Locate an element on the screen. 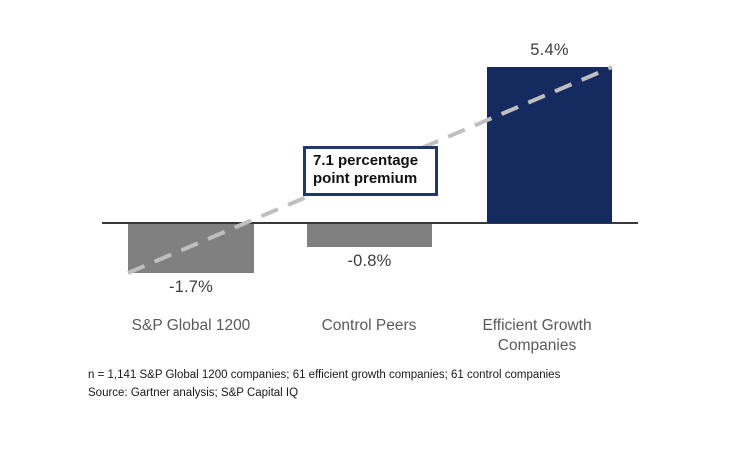 This screenshot has height=453, width=740. premium-callout-box: 7.1 percentage point premium is located at coordinates (370, 171).